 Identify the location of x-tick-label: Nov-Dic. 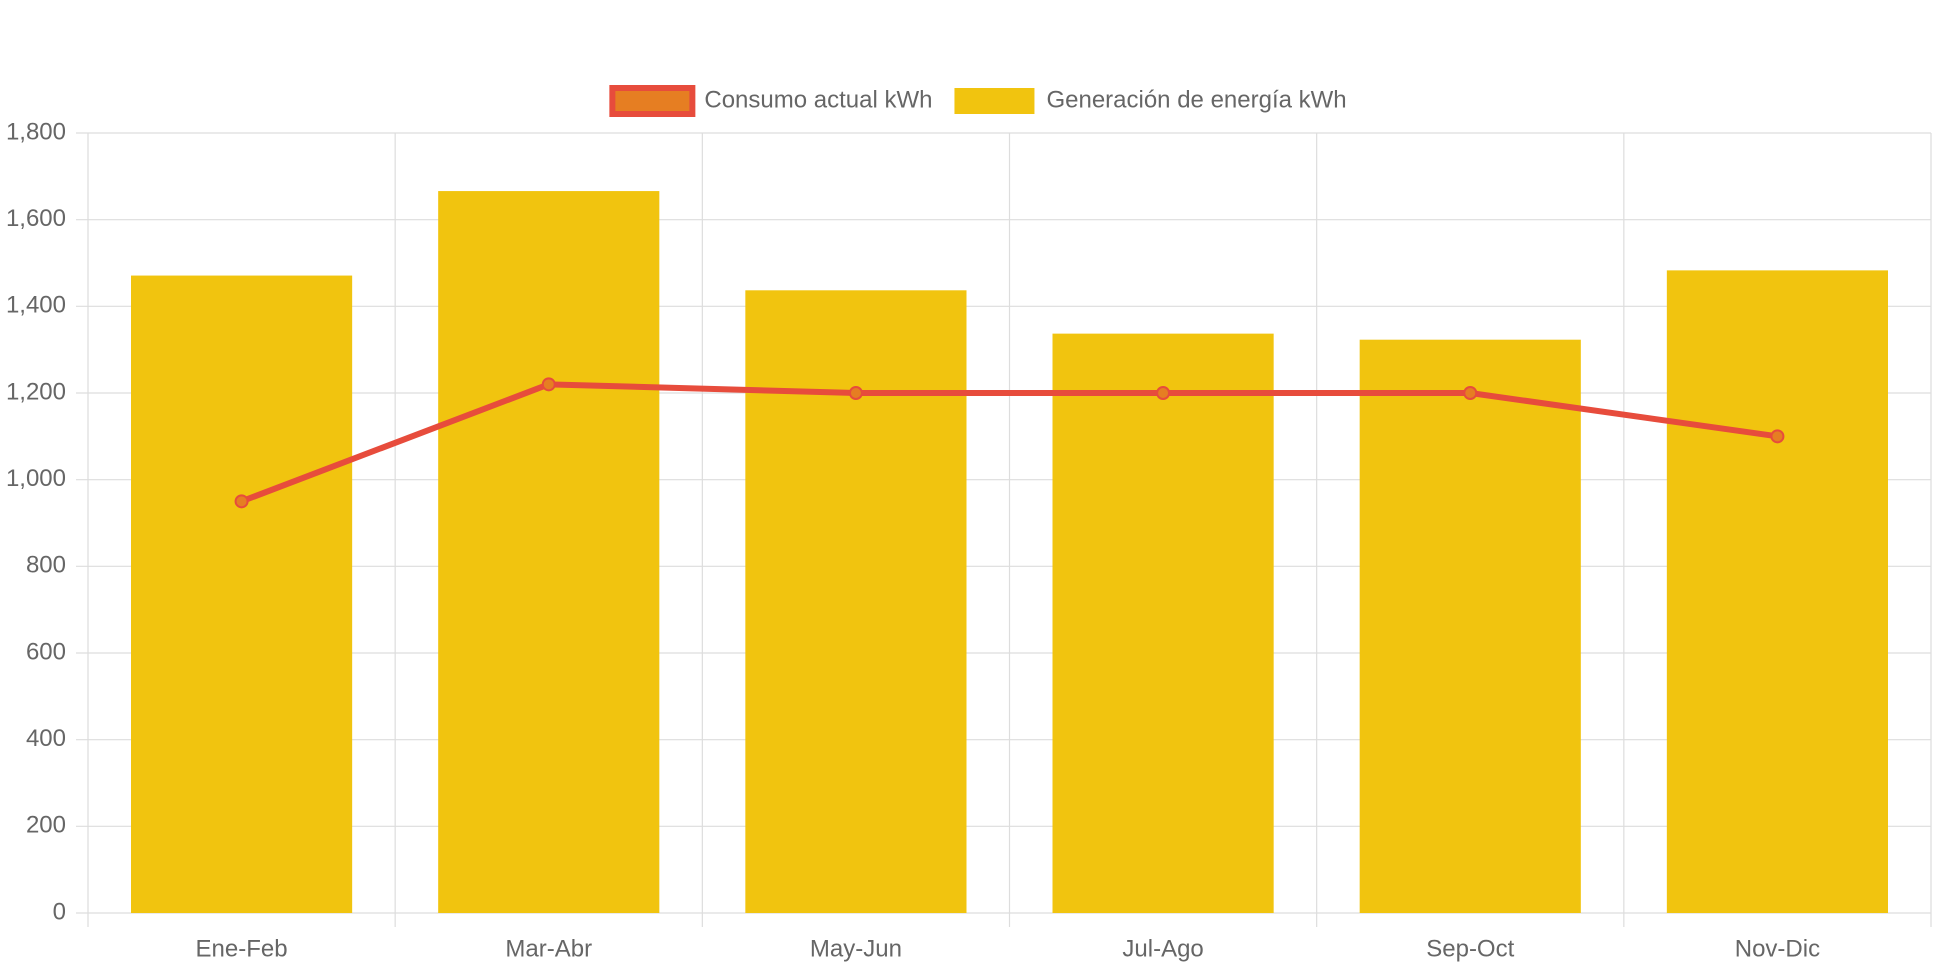
(1777, 948).